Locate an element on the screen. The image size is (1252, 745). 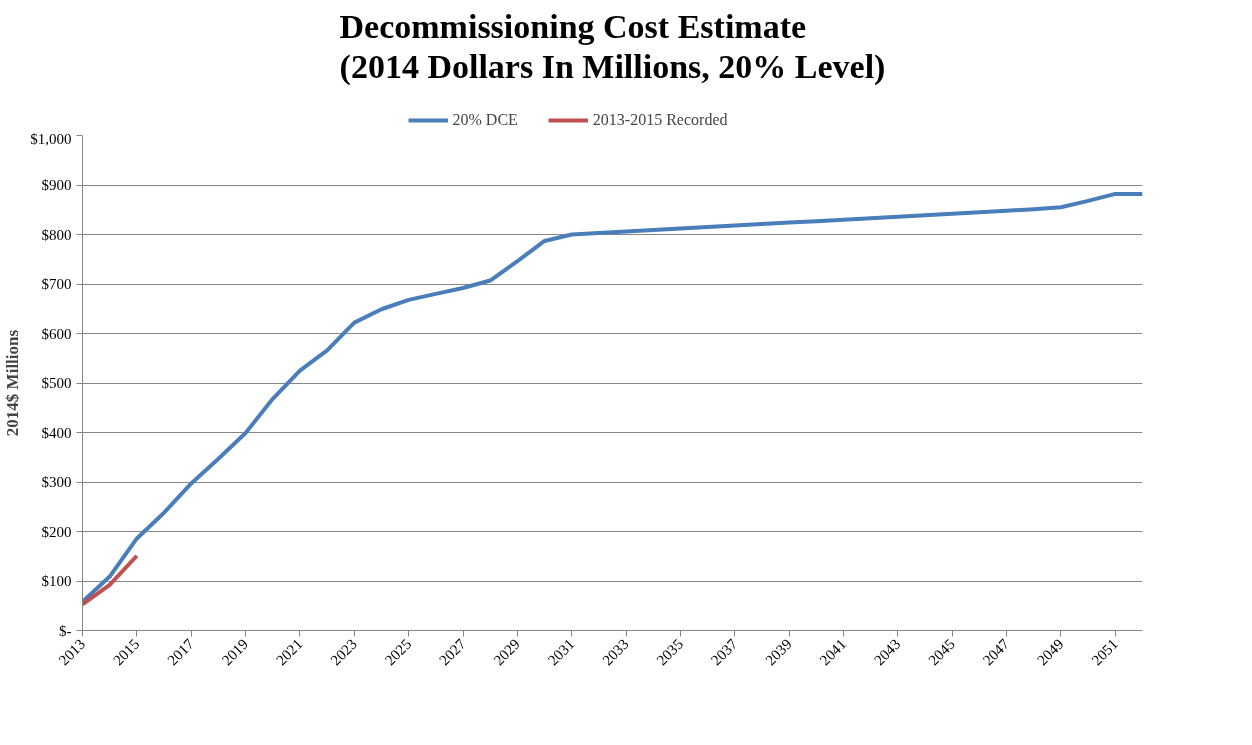
y-axis-title: 2014$ Millions is located at coordinates (13, 383).